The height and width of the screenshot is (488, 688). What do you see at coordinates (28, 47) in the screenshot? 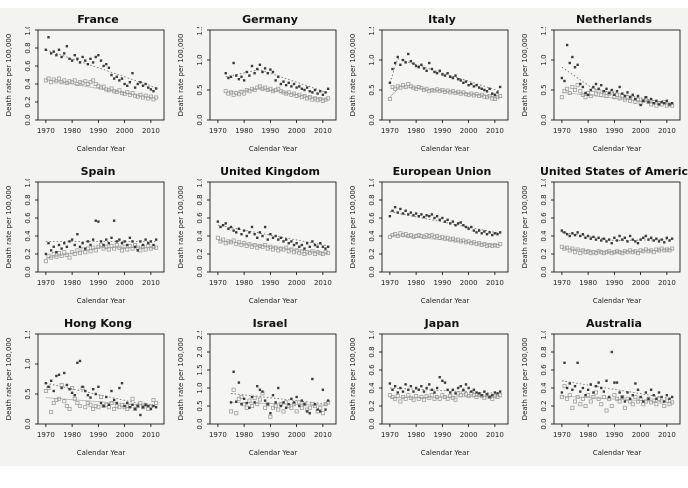
I see `y-tick-label: 0.8` at bounding box center [28, 47].